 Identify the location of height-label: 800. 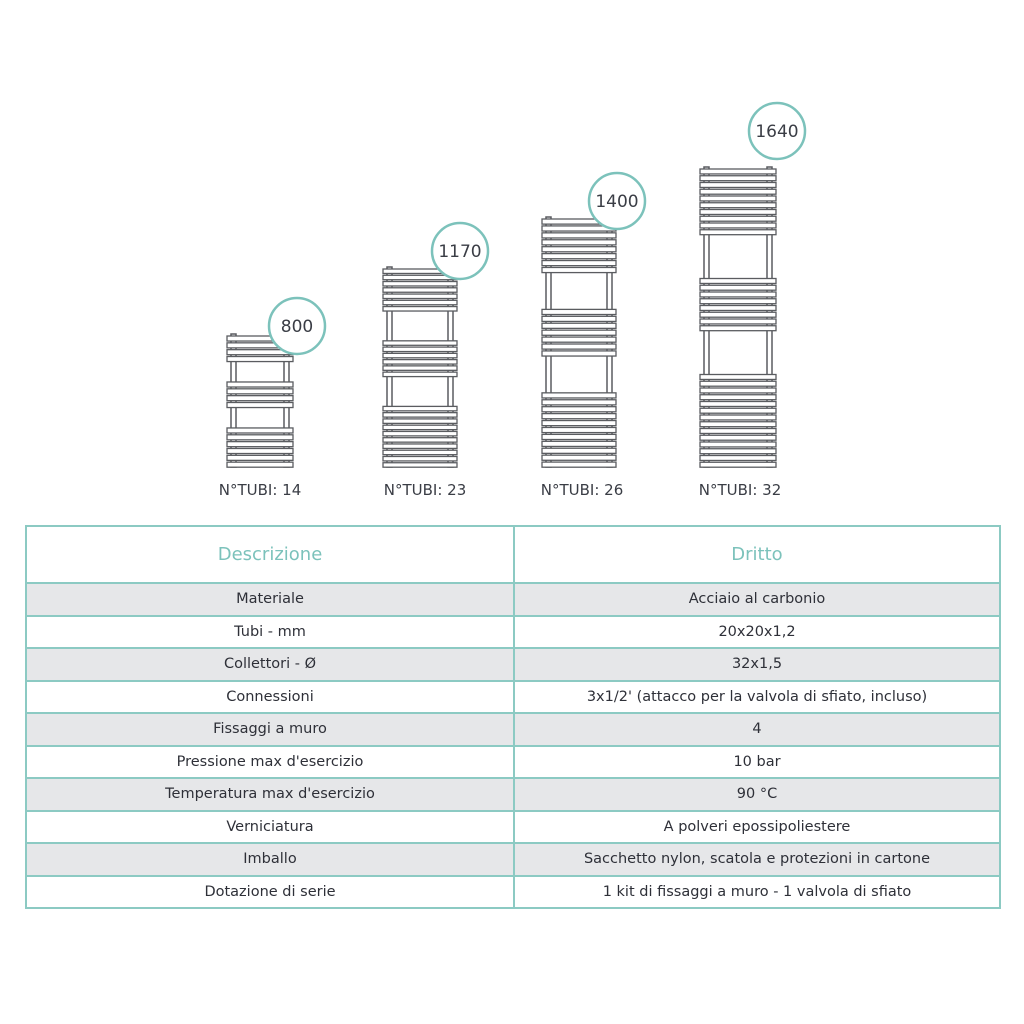
(297, 327).